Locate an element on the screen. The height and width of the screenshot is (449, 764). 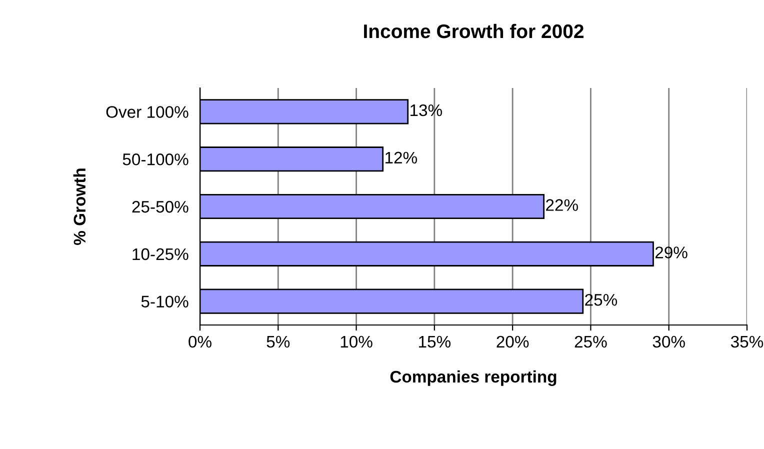
x-tick-label: 15% is located at coordinates (435, 342).